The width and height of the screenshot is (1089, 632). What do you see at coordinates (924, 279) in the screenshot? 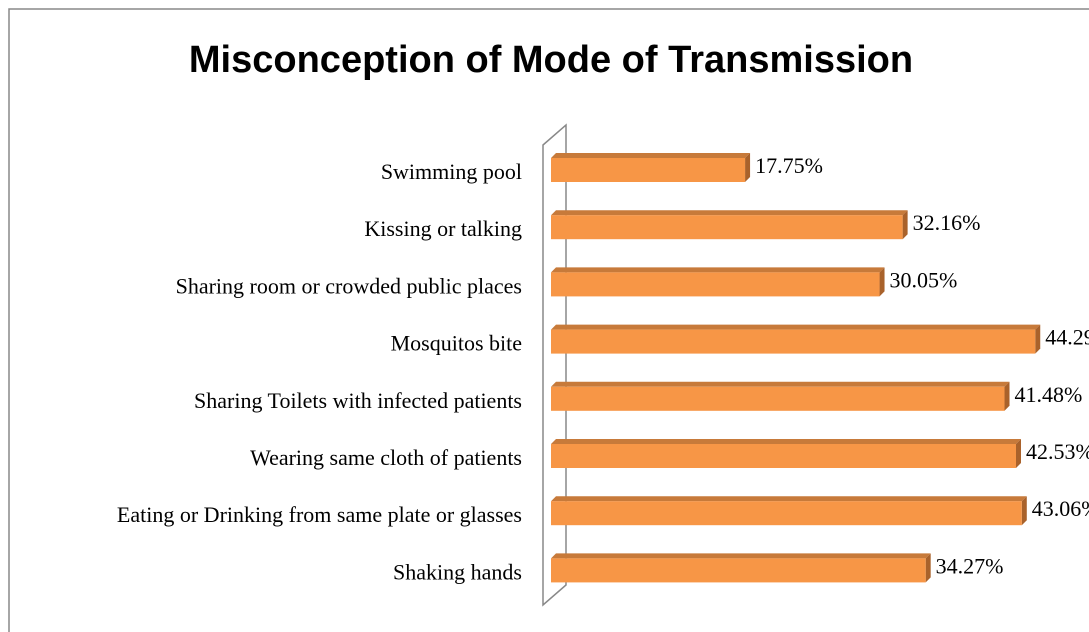
I see `value-label: 30.05%` at bounding box center [924, 279].